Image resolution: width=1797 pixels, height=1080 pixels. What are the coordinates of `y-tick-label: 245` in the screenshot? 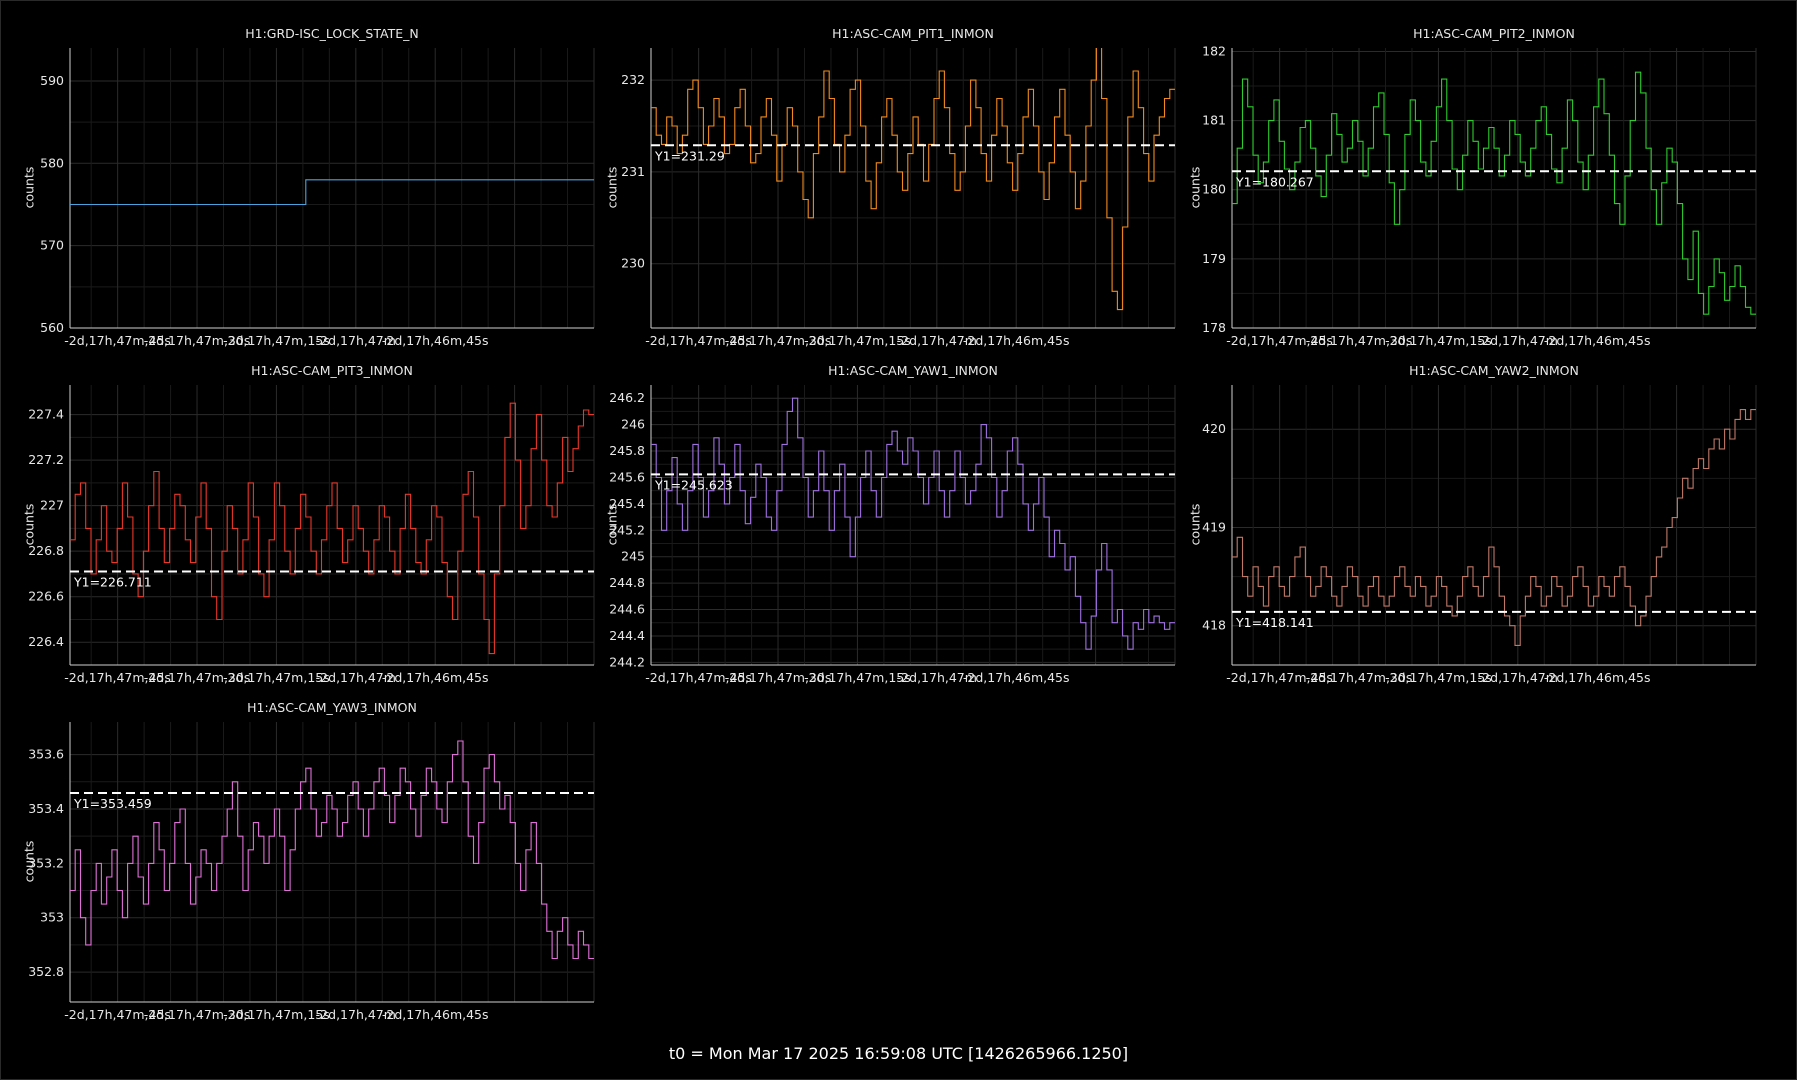 It's located at (633, 556).